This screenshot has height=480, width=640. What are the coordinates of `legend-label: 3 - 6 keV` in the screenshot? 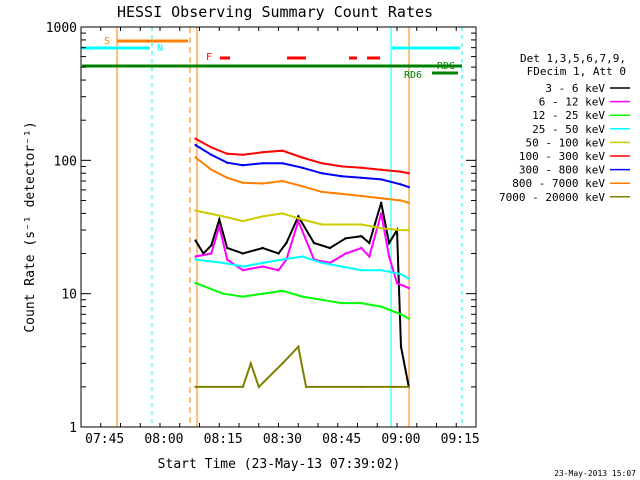 It's located at (575, 88).